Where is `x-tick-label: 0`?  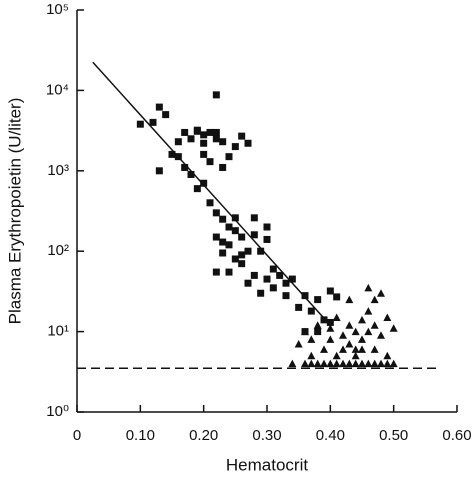 x-tick-label: 0 is located at coordinates (77, 435).